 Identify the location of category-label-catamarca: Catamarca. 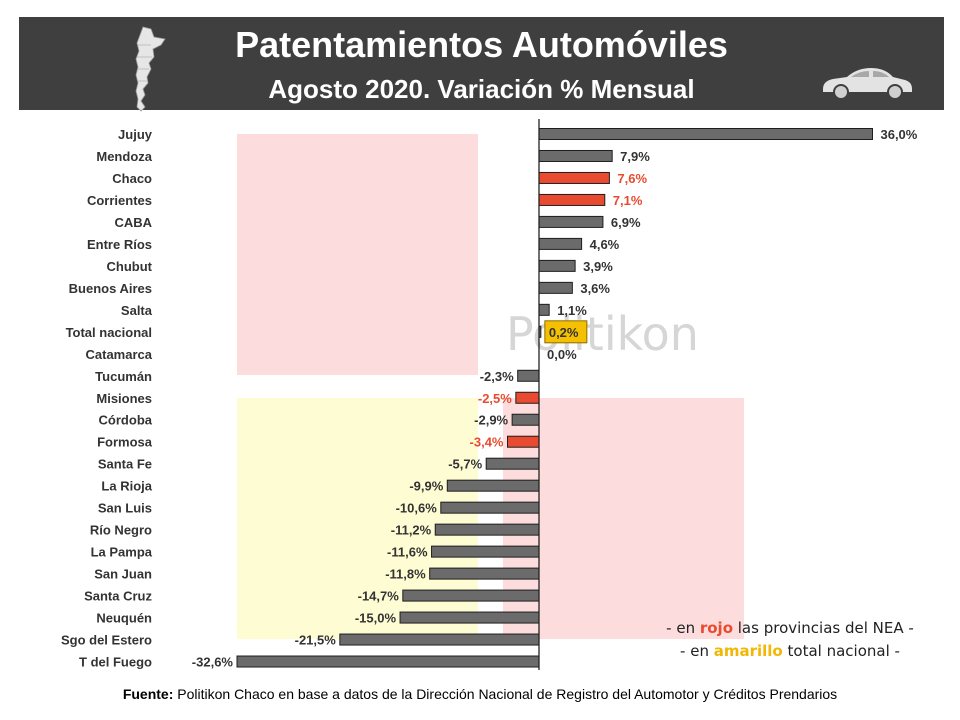
(119, 354).